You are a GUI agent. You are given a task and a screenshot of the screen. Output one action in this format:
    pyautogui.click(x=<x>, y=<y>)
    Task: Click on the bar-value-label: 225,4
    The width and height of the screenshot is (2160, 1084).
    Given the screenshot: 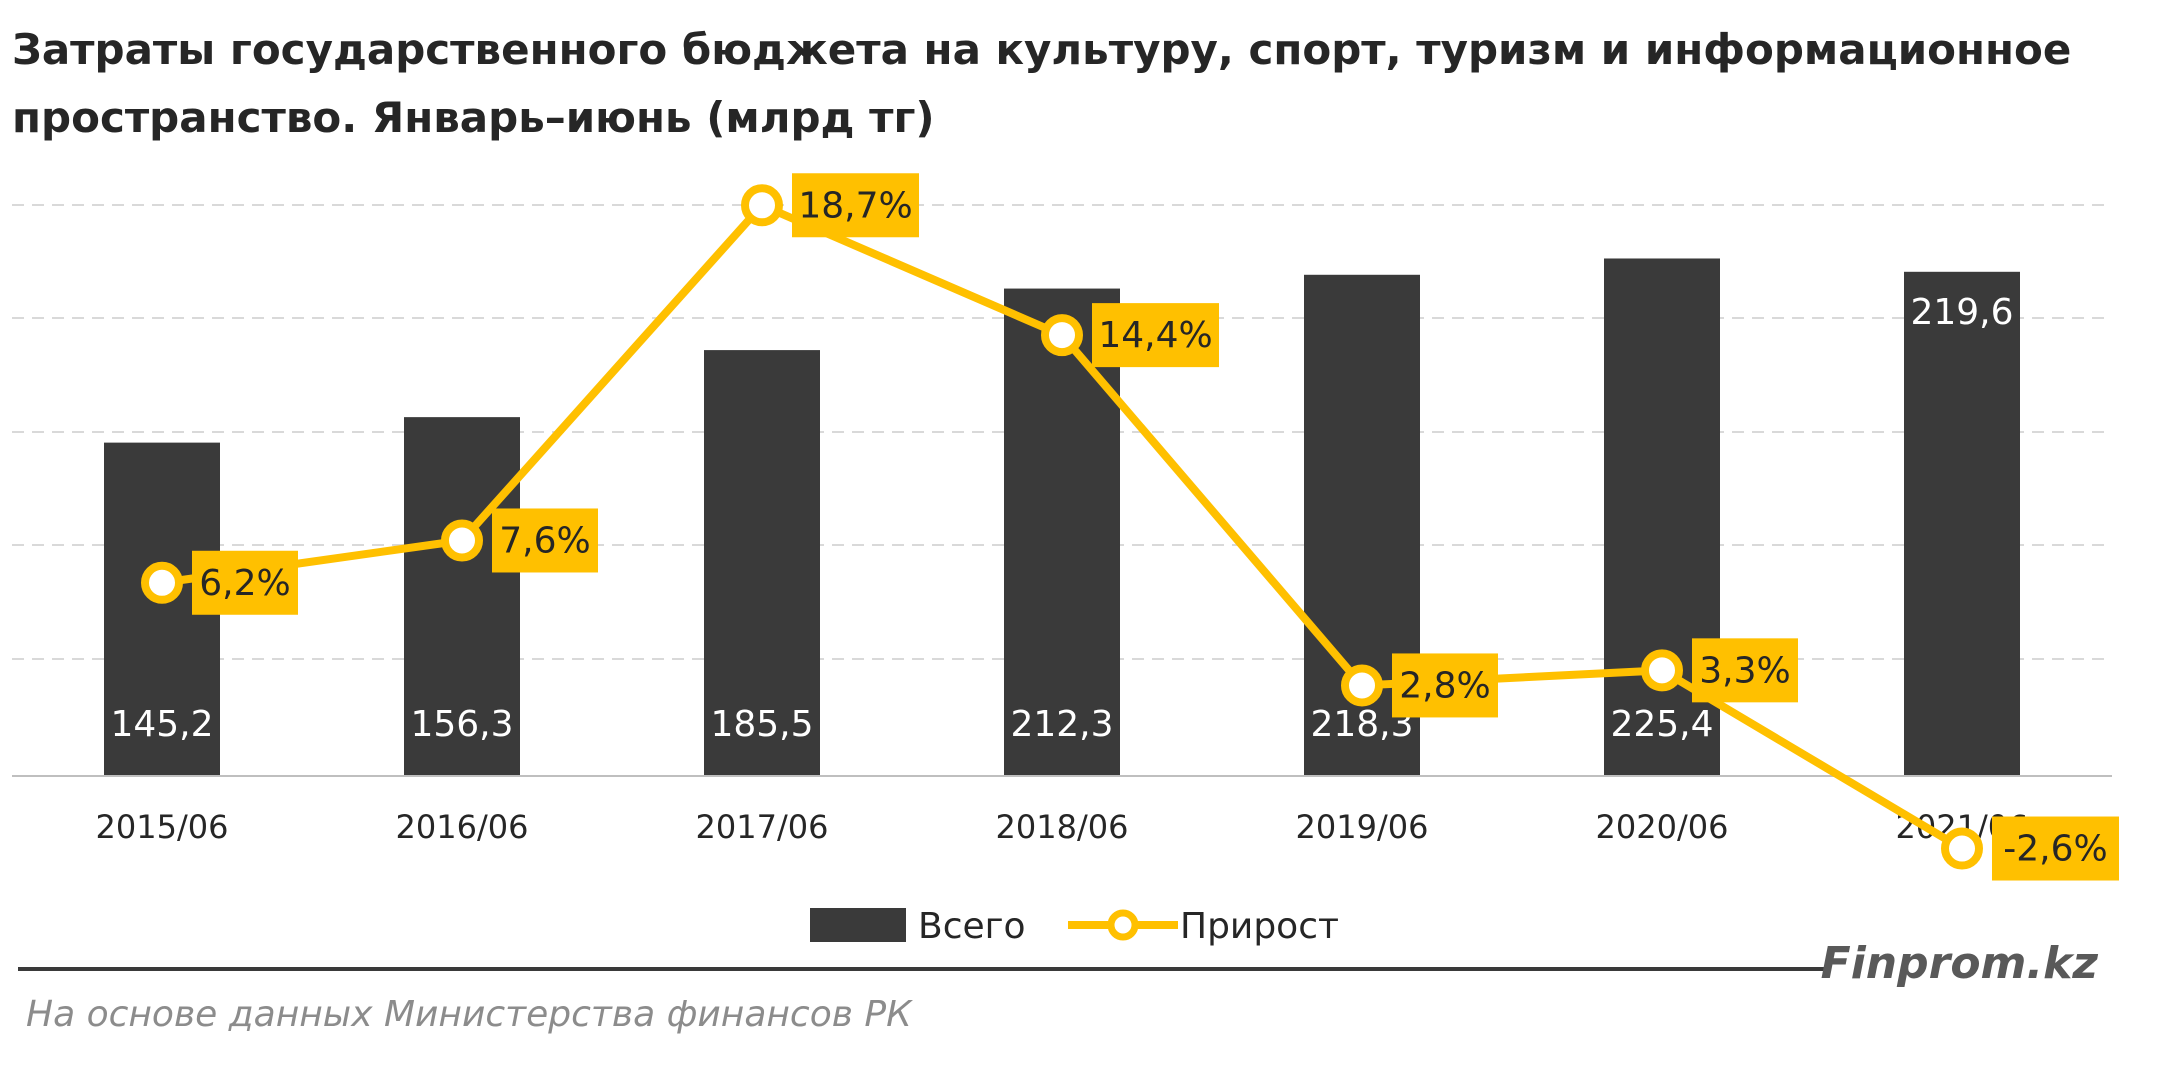 What is the action you would take?
    pyautogui.click(x=1661, y=724)
    